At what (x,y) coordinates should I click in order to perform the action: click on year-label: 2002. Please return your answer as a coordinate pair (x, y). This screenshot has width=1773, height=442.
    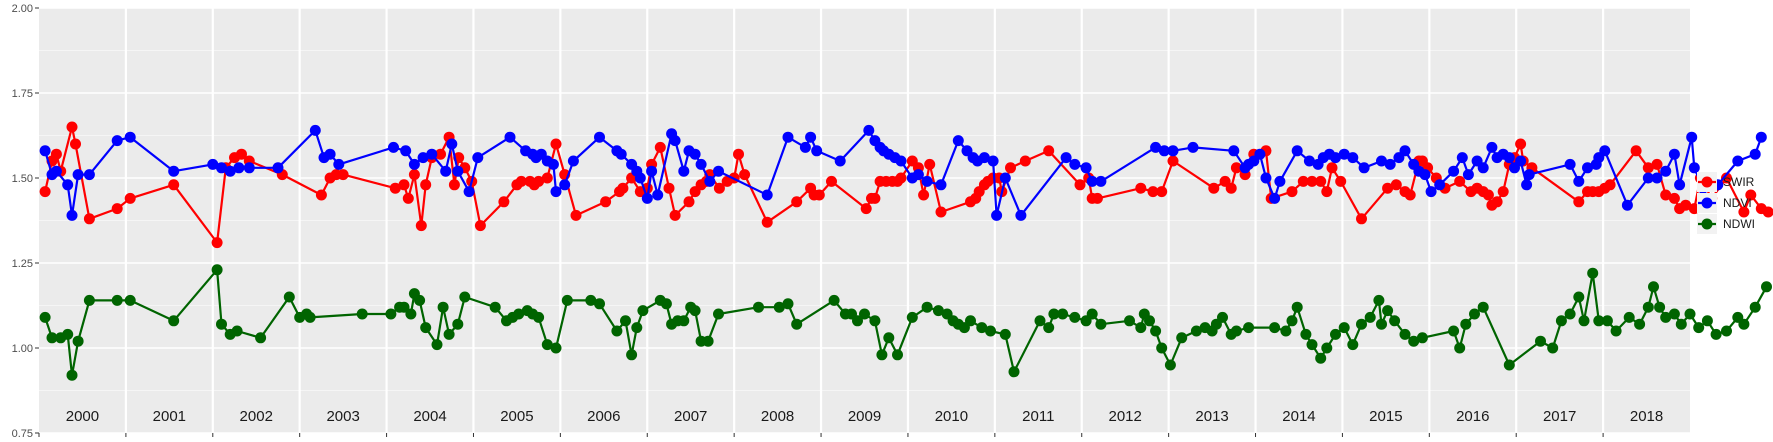
    Looking at the image, I should click on (256, 416).